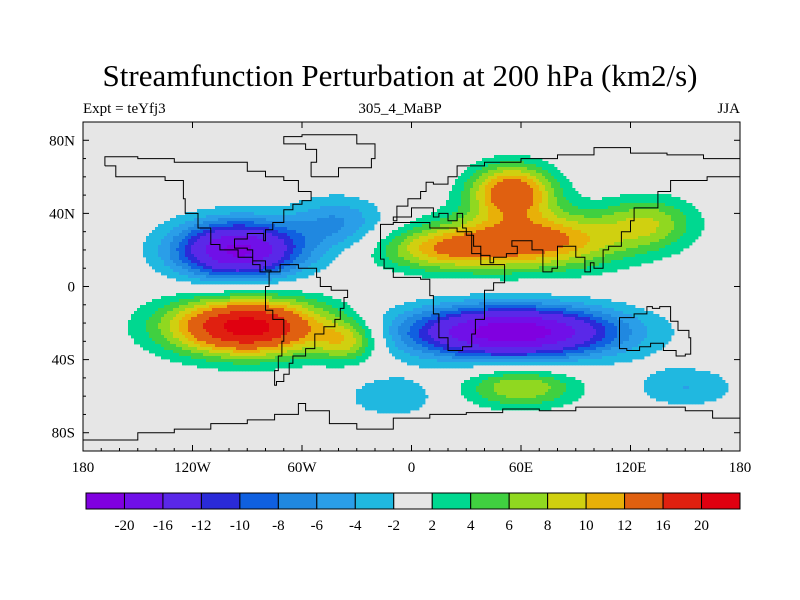 The width and height of the screenshot is (800, 600). What do you see at coordinates (124, 109) in the screenshot?
I see `experiment-label: Expt = teYfj3` at bounding box center [124, 109].